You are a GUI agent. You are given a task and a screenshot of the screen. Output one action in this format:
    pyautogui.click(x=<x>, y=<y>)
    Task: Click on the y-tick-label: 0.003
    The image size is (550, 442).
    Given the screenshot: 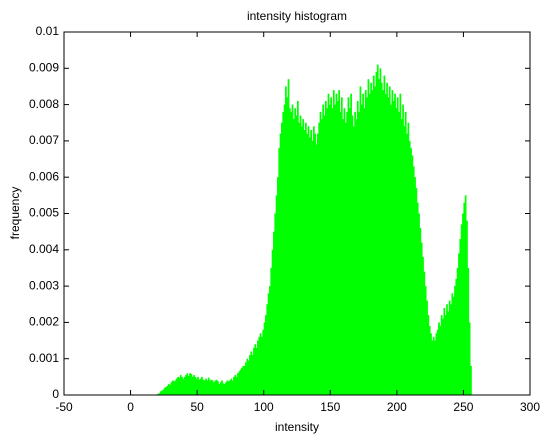 What is the action you would take?
    pyautogui.click(x=44, y=285)
    